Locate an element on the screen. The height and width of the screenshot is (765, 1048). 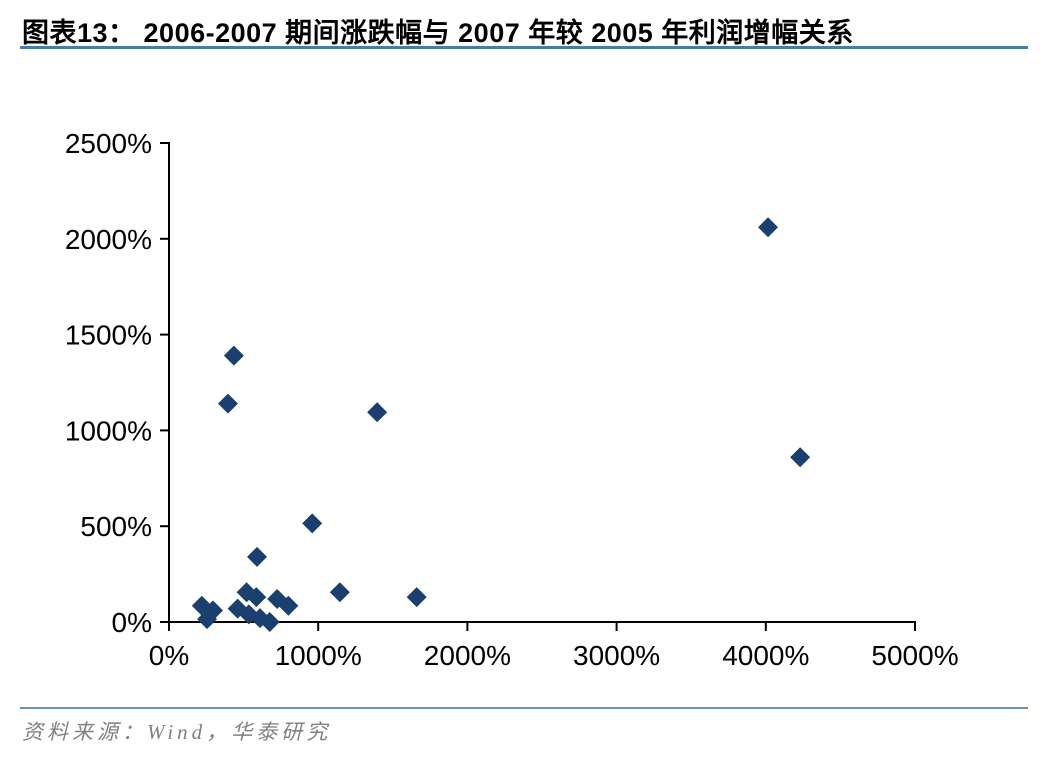
y-tick-label: 1000% is located at coordinates (108, 430).